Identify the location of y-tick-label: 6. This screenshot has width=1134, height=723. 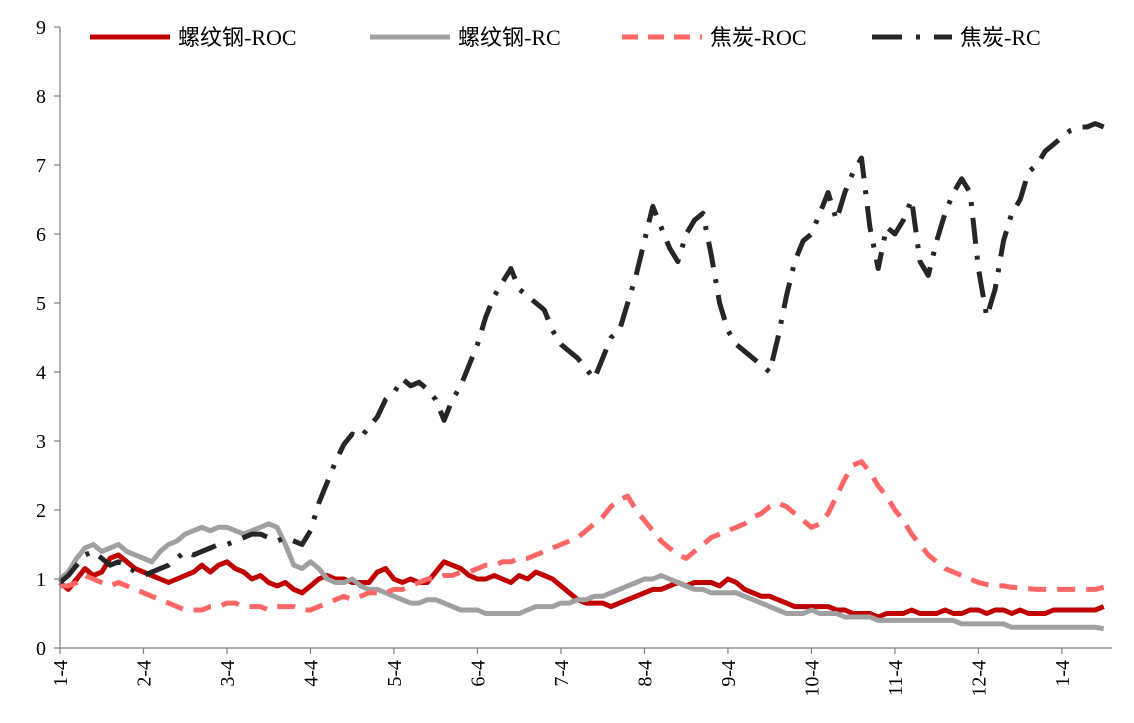
(41, 235).